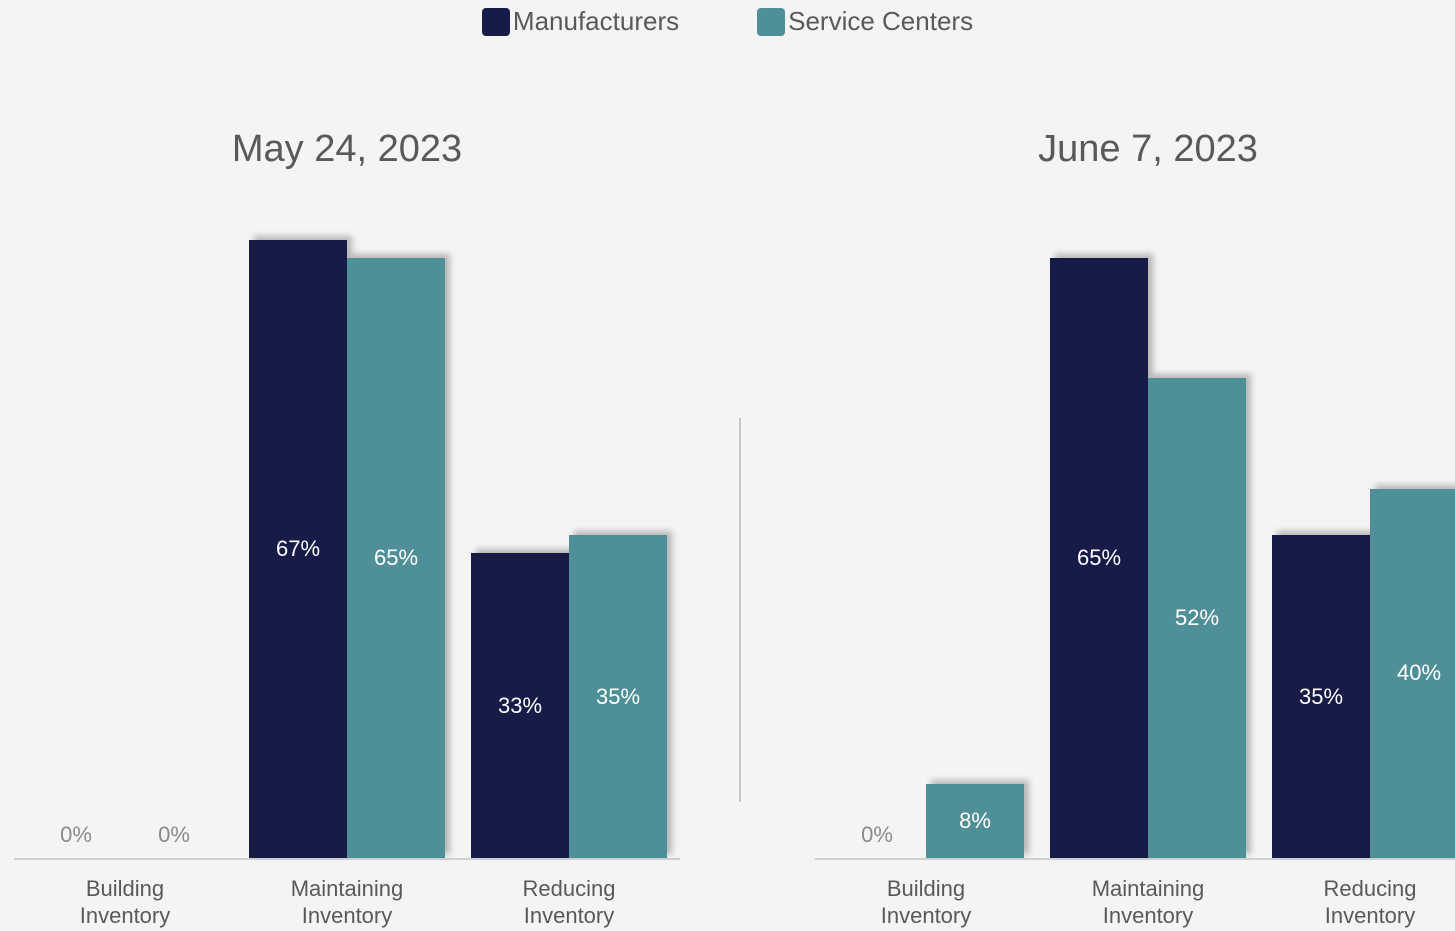 The height and width of the screenshot is (931, 1455). I want to click on value-label: 8%, so click(975, 821).